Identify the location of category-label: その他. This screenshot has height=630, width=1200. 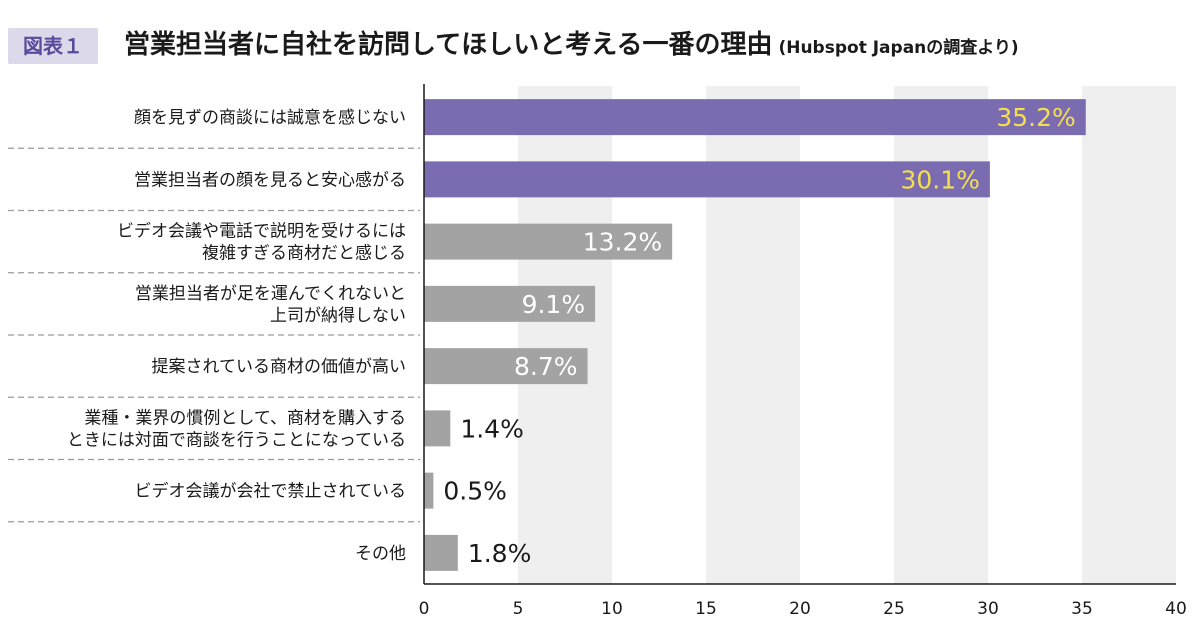
(380, 554).